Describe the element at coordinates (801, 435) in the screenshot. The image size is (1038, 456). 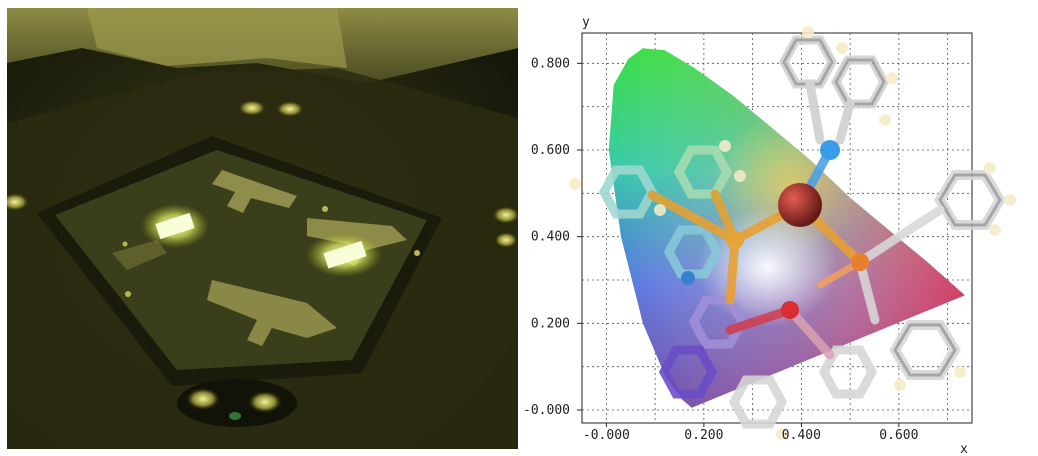
I see `x-tick-label: 0.400` at that location.